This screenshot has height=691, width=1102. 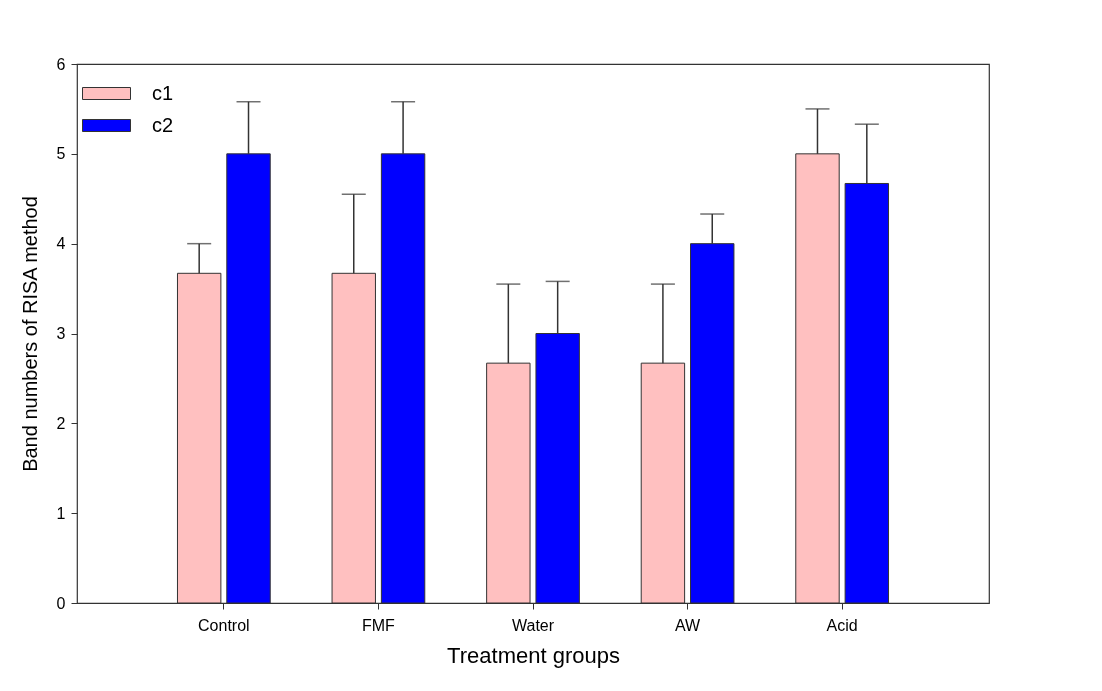 What do you see at coordinates (842, 625) in the screenshot?
I see `x-tick-label: Acid` at bounding box center [842, 625].